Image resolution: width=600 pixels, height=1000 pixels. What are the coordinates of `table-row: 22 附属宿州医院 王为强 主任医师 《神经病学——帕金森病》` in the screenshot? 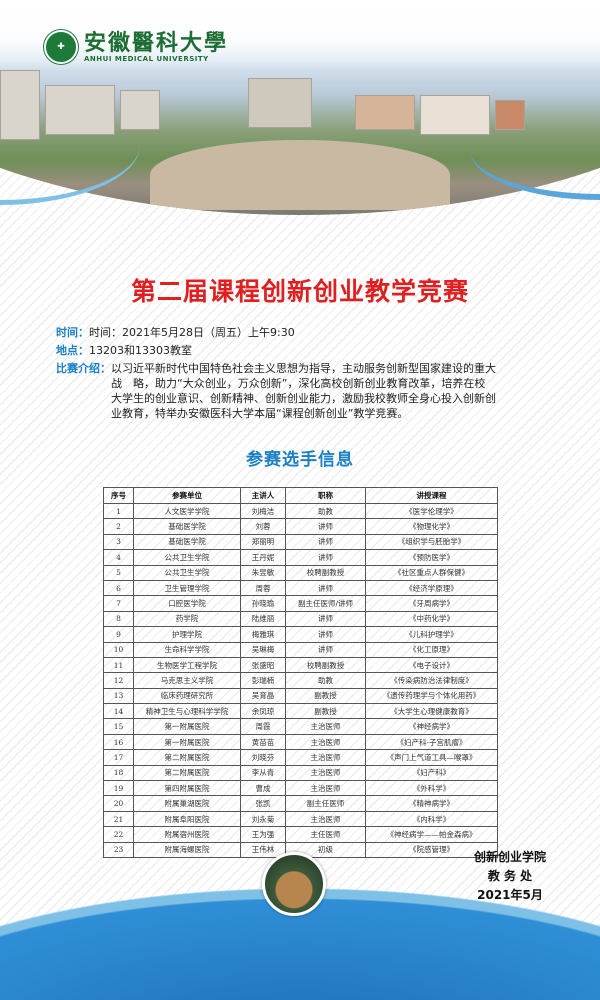 It's located at (300, 834).